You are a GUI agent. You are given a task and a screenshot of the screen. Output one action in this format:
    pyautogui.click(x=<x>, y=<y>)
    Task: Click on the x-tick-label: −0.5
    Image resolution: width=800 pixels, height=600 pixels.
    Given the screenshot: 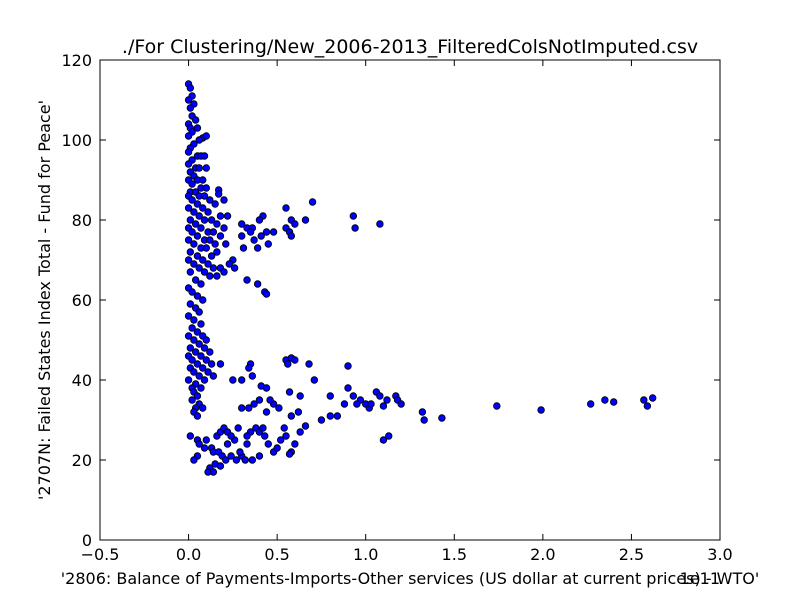 What is the action you would take?
    pyautogui.click(x=100, y=554)
    